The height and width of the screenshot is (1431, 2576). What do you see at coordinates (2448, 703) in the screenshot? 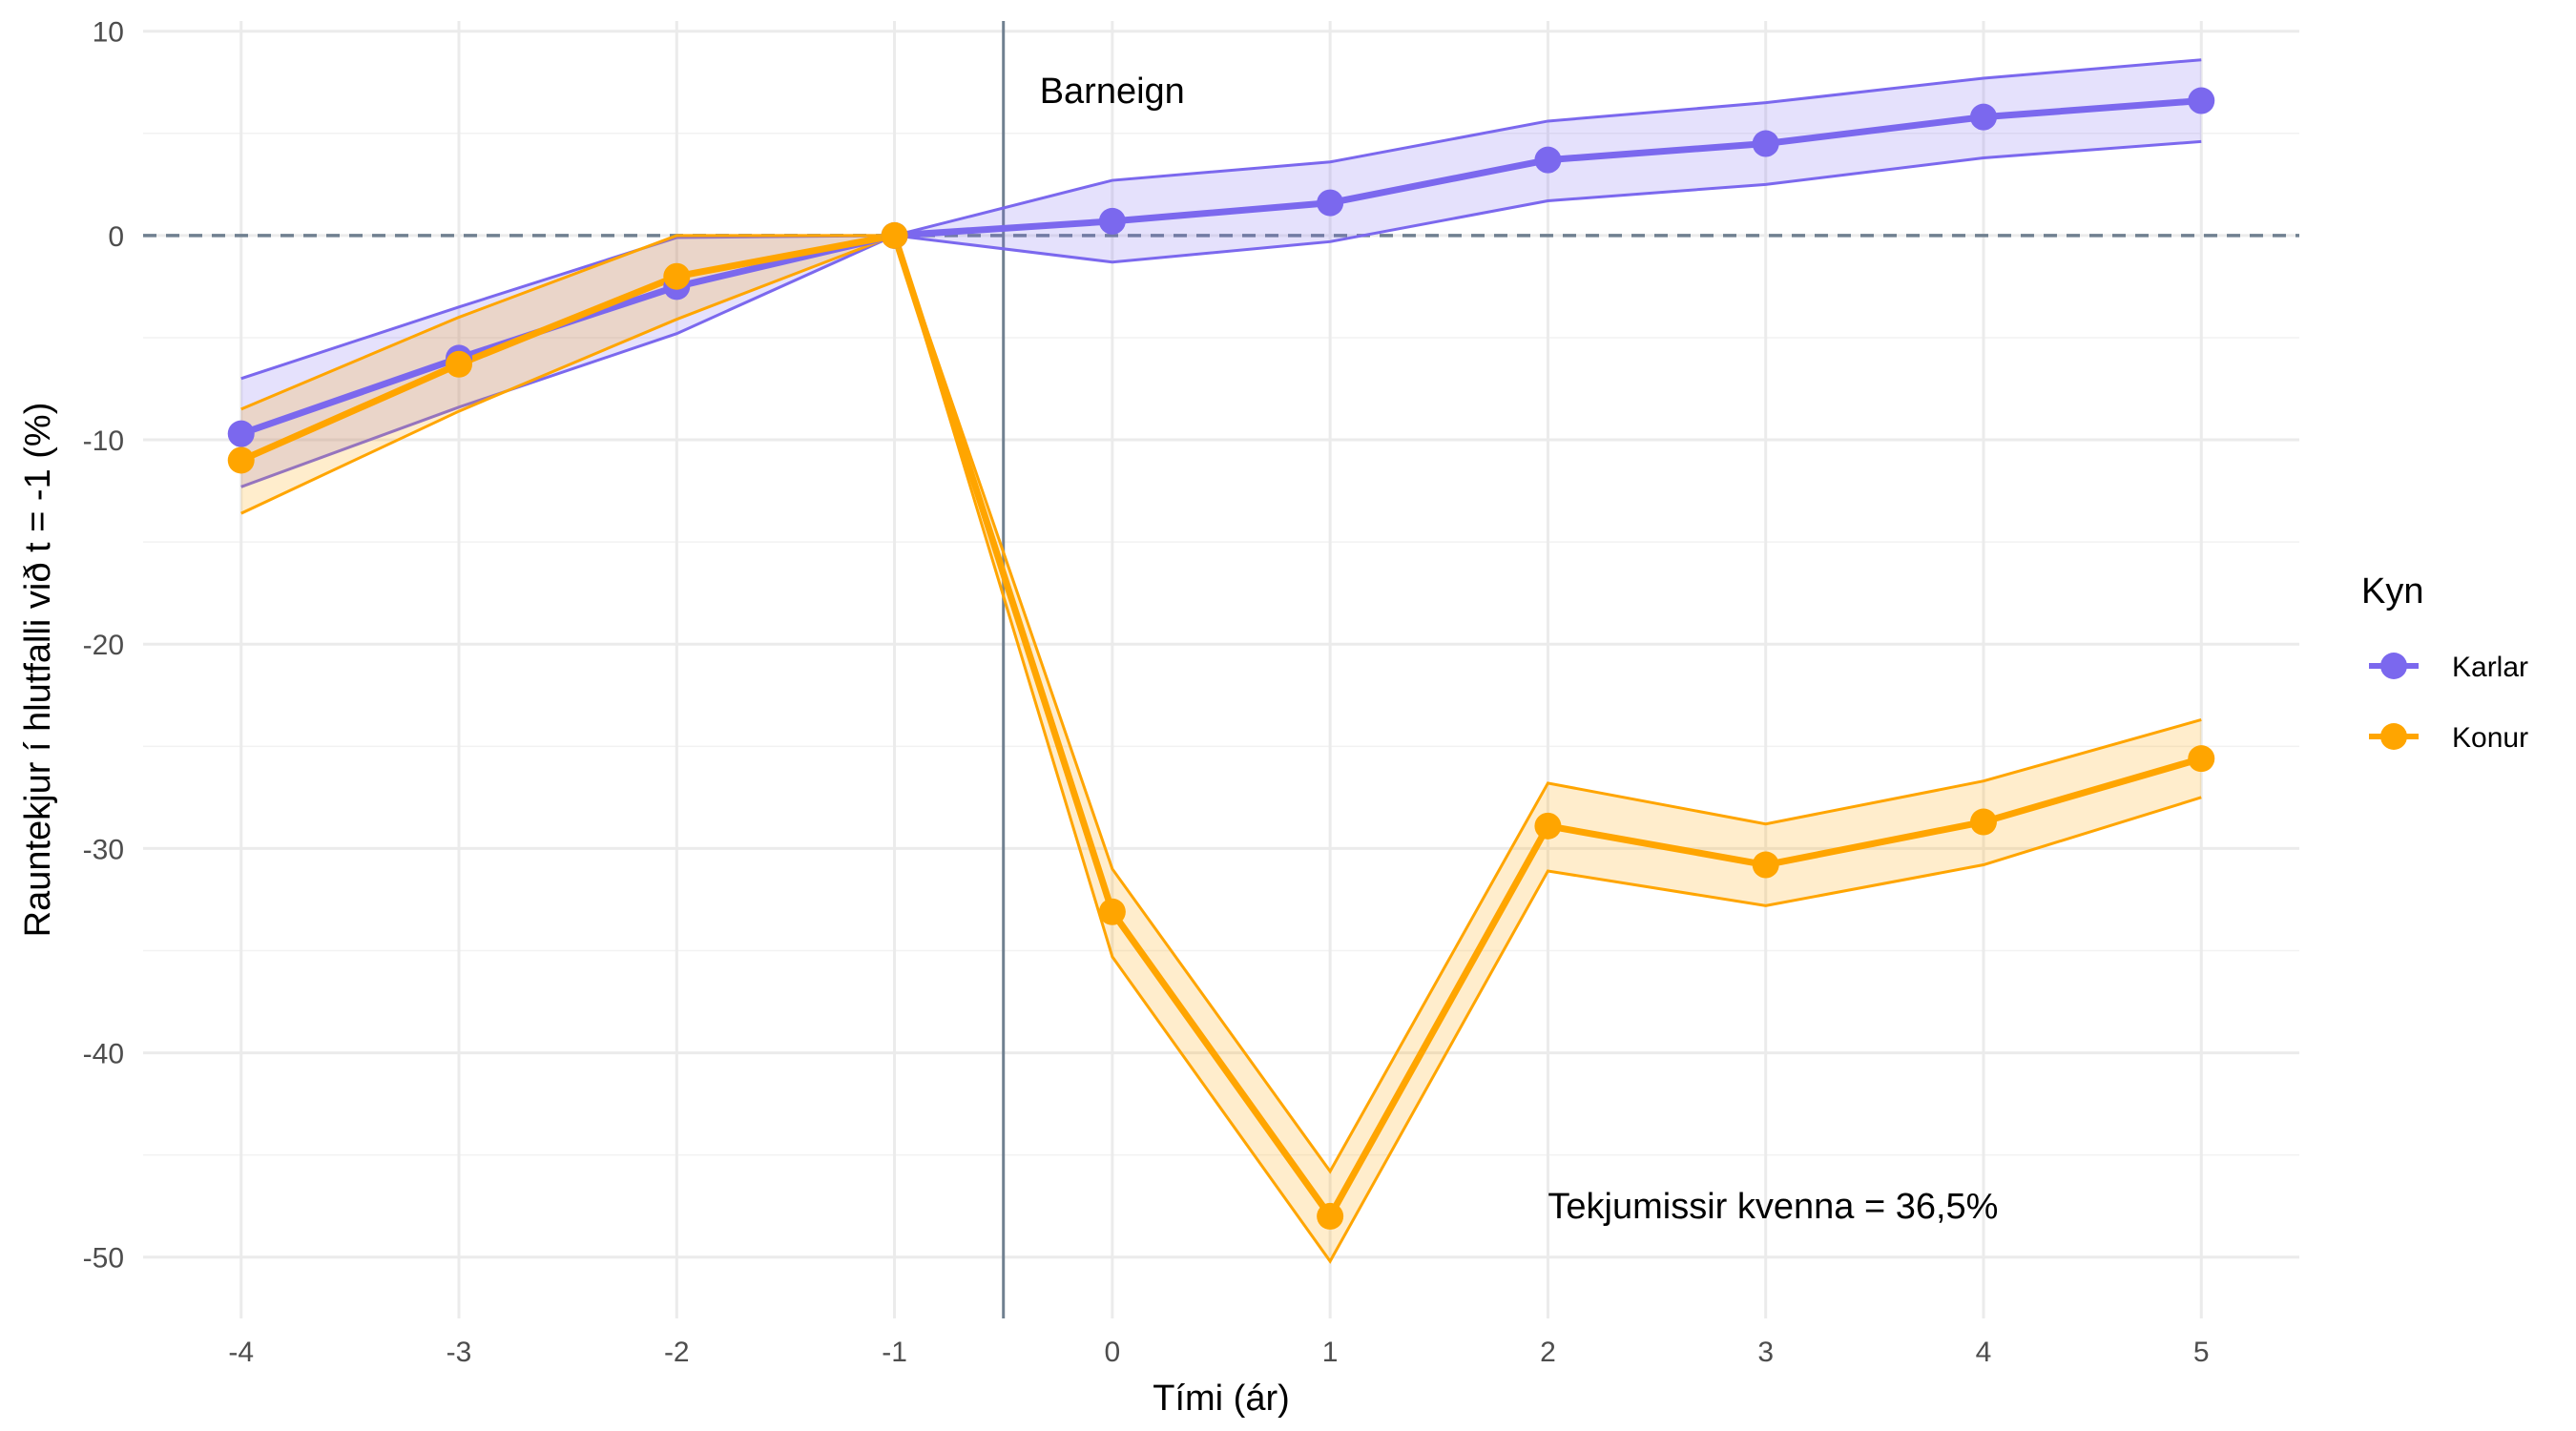
I see `legend-items: Karlar Konur` at bounding box center [2448, 703].